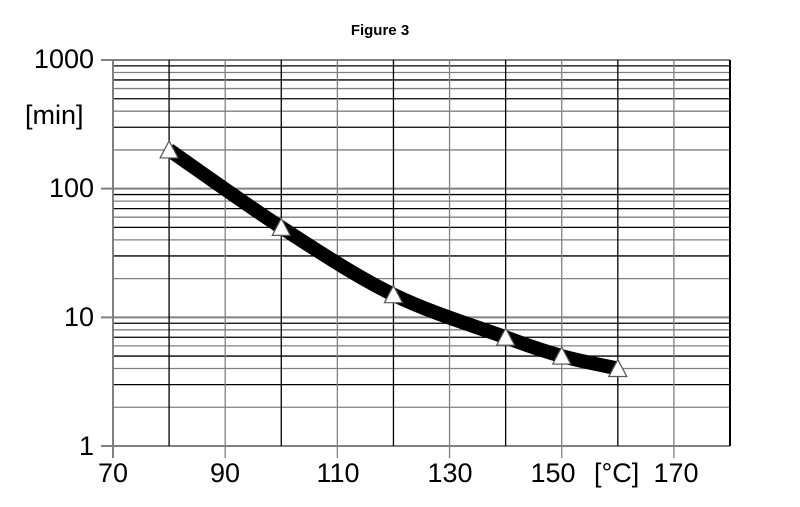  Describe the element at coordinates (617, 473) in the screenshot. I see `x-axis-unit-label: [°C]` at that location.